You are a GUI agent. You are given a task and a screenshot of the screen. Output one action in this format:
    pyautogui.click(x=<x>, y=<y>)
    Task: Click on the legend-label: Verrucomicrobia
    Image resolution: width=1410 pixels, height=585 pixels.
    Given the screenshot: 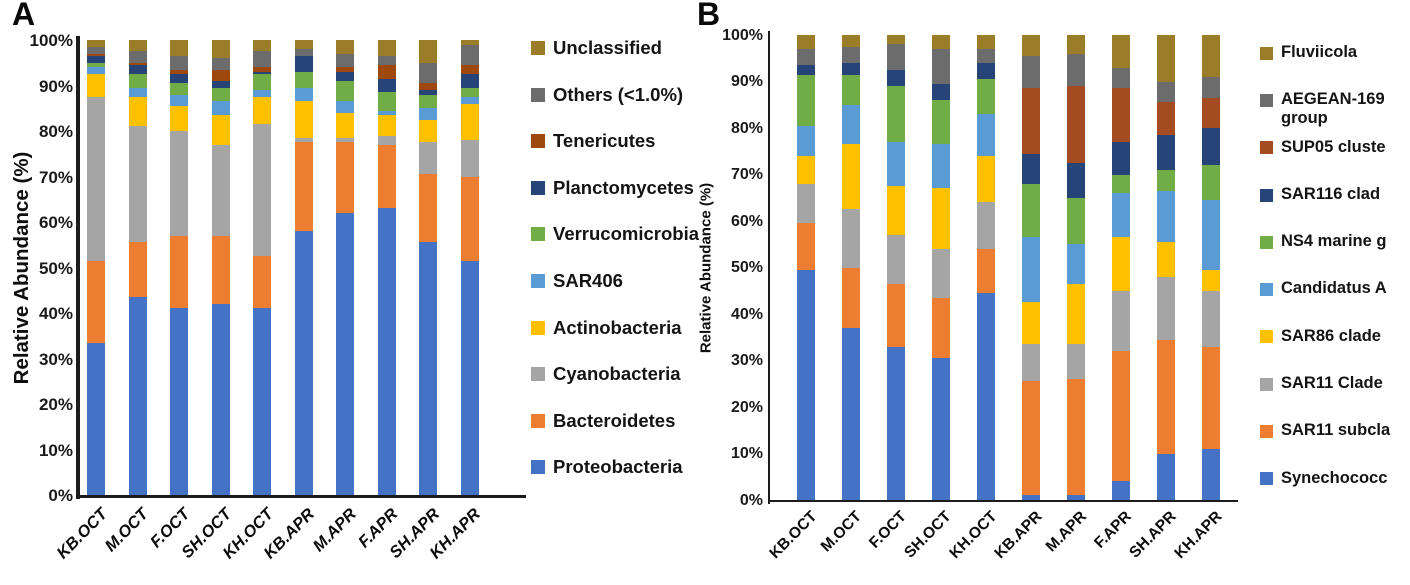 What is the action you would take?
    pyautogui.click(x=626, y=234)
    